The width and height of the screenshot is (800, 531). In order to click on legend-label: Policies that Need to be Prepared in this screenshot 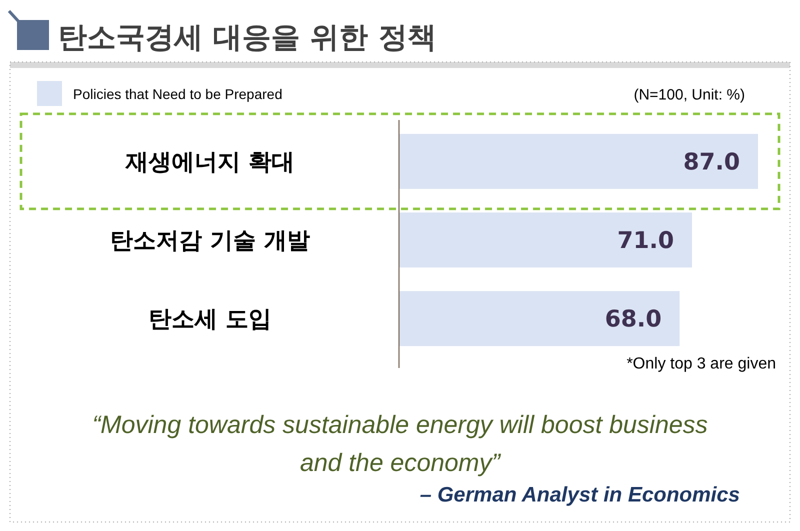, I will do `click(177, 94)`.